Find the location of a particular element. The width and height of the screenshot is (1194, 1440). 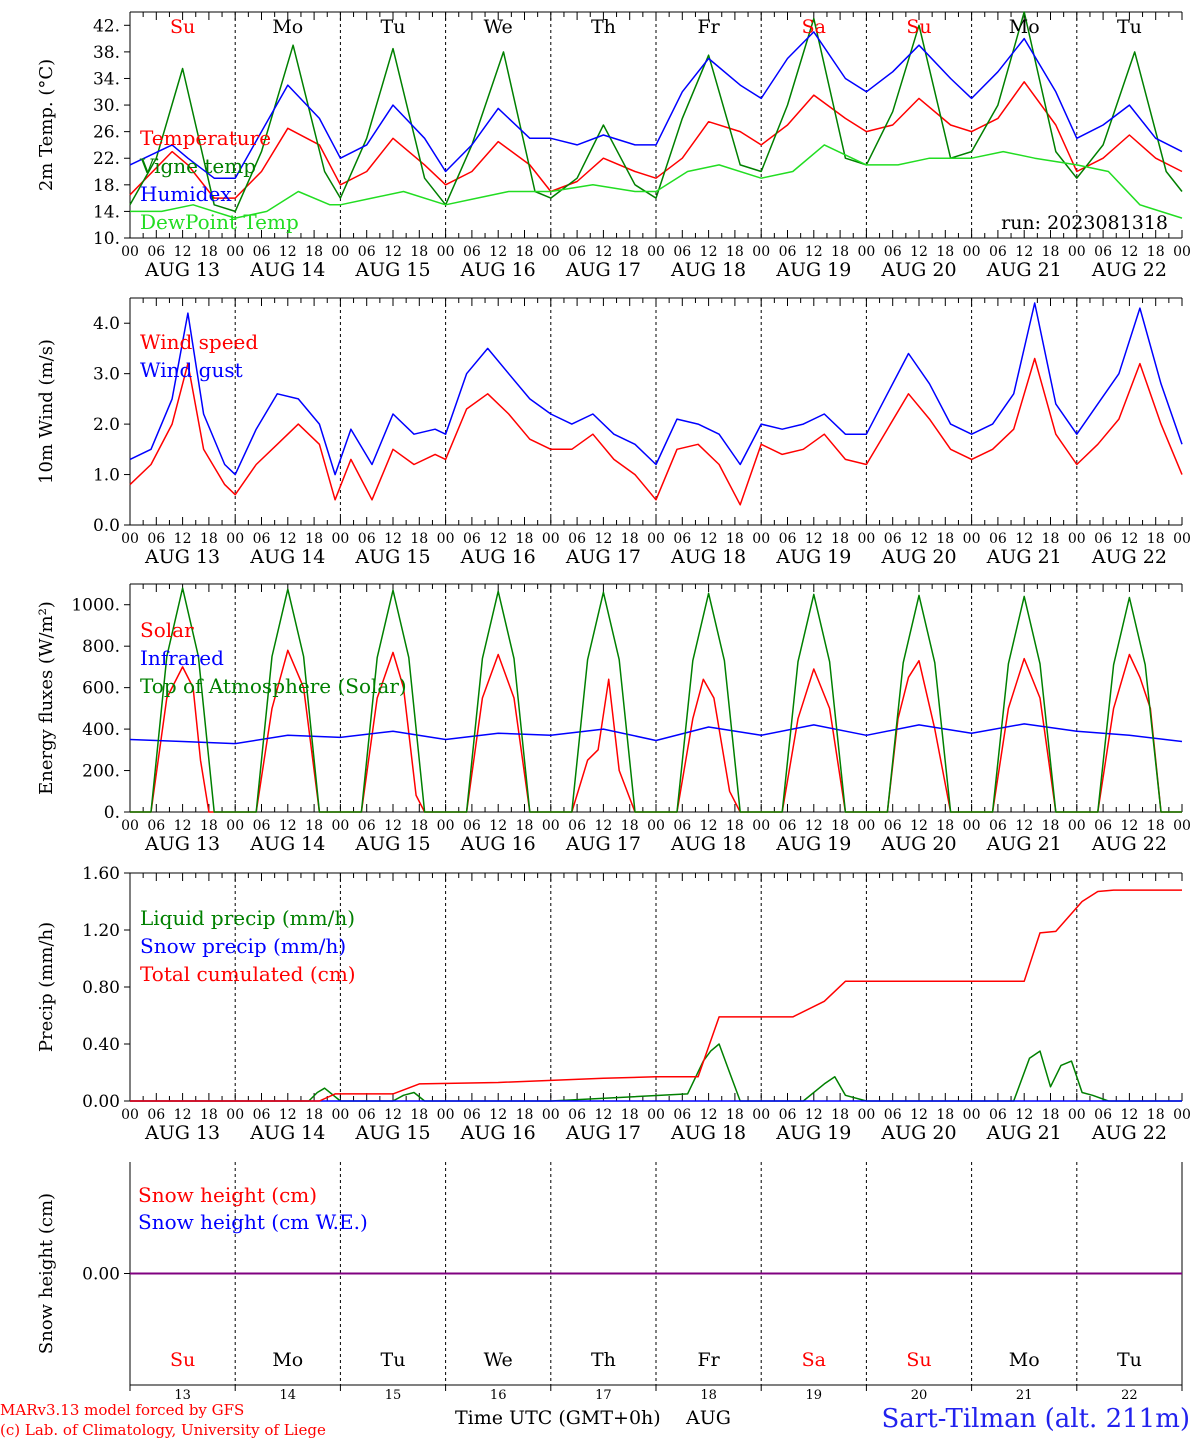

station-label: Sart-Tilman (alt. 211m) is located at coordinates (1035, 1419).